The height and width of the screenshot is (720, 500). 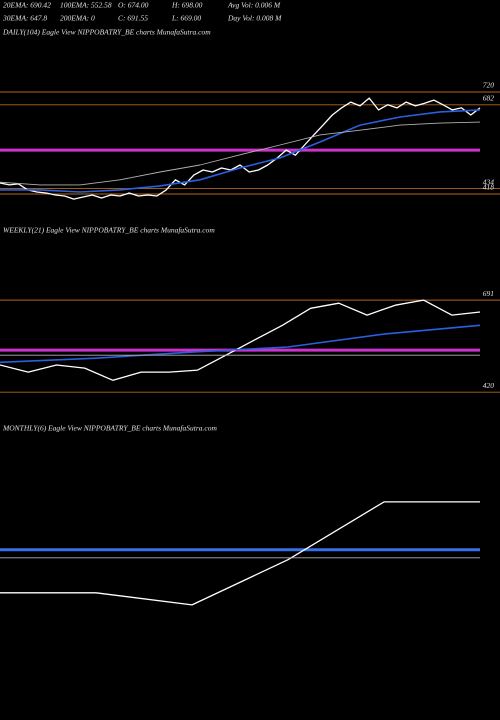 What do you see at coordinates (254, 5) in the screenshot?
I see `header-stat: Avg Vol: 0.006 M` at bounding box center [254, 5].